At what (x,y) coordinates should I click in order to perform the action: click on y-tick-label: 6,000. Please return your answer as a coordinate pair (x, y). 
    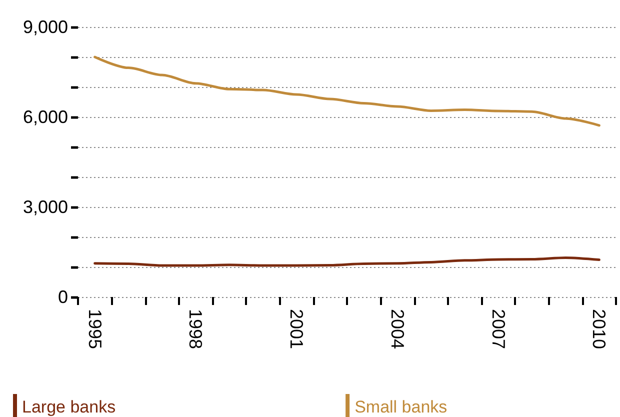
    Looking at the image, I should click on (45, 117).